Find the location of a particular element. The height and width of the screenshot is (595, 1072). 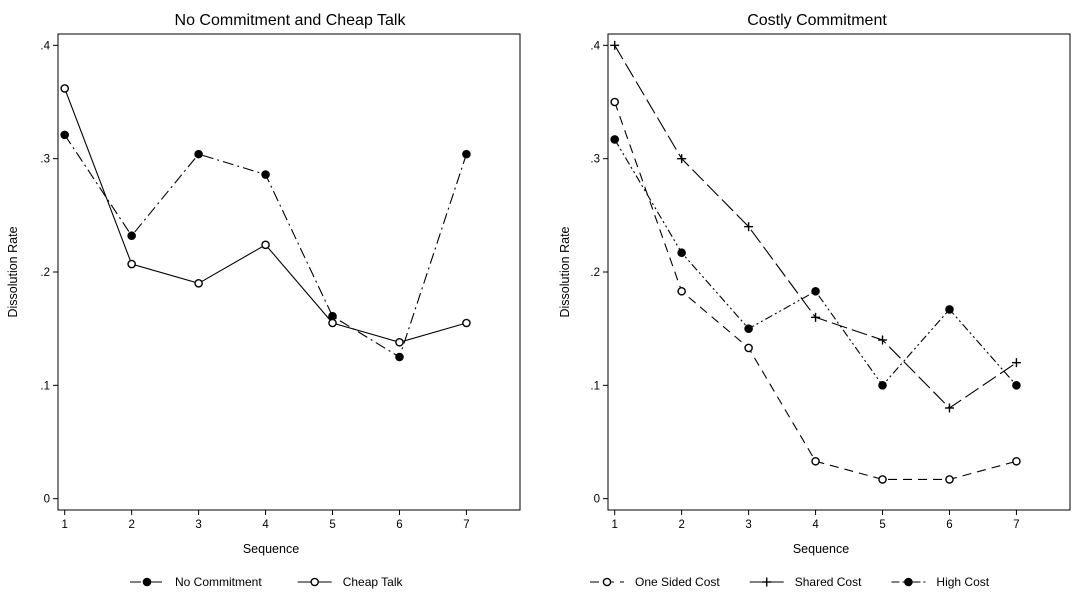

legend-label: No Commitment is located at coordinates (218, 582).